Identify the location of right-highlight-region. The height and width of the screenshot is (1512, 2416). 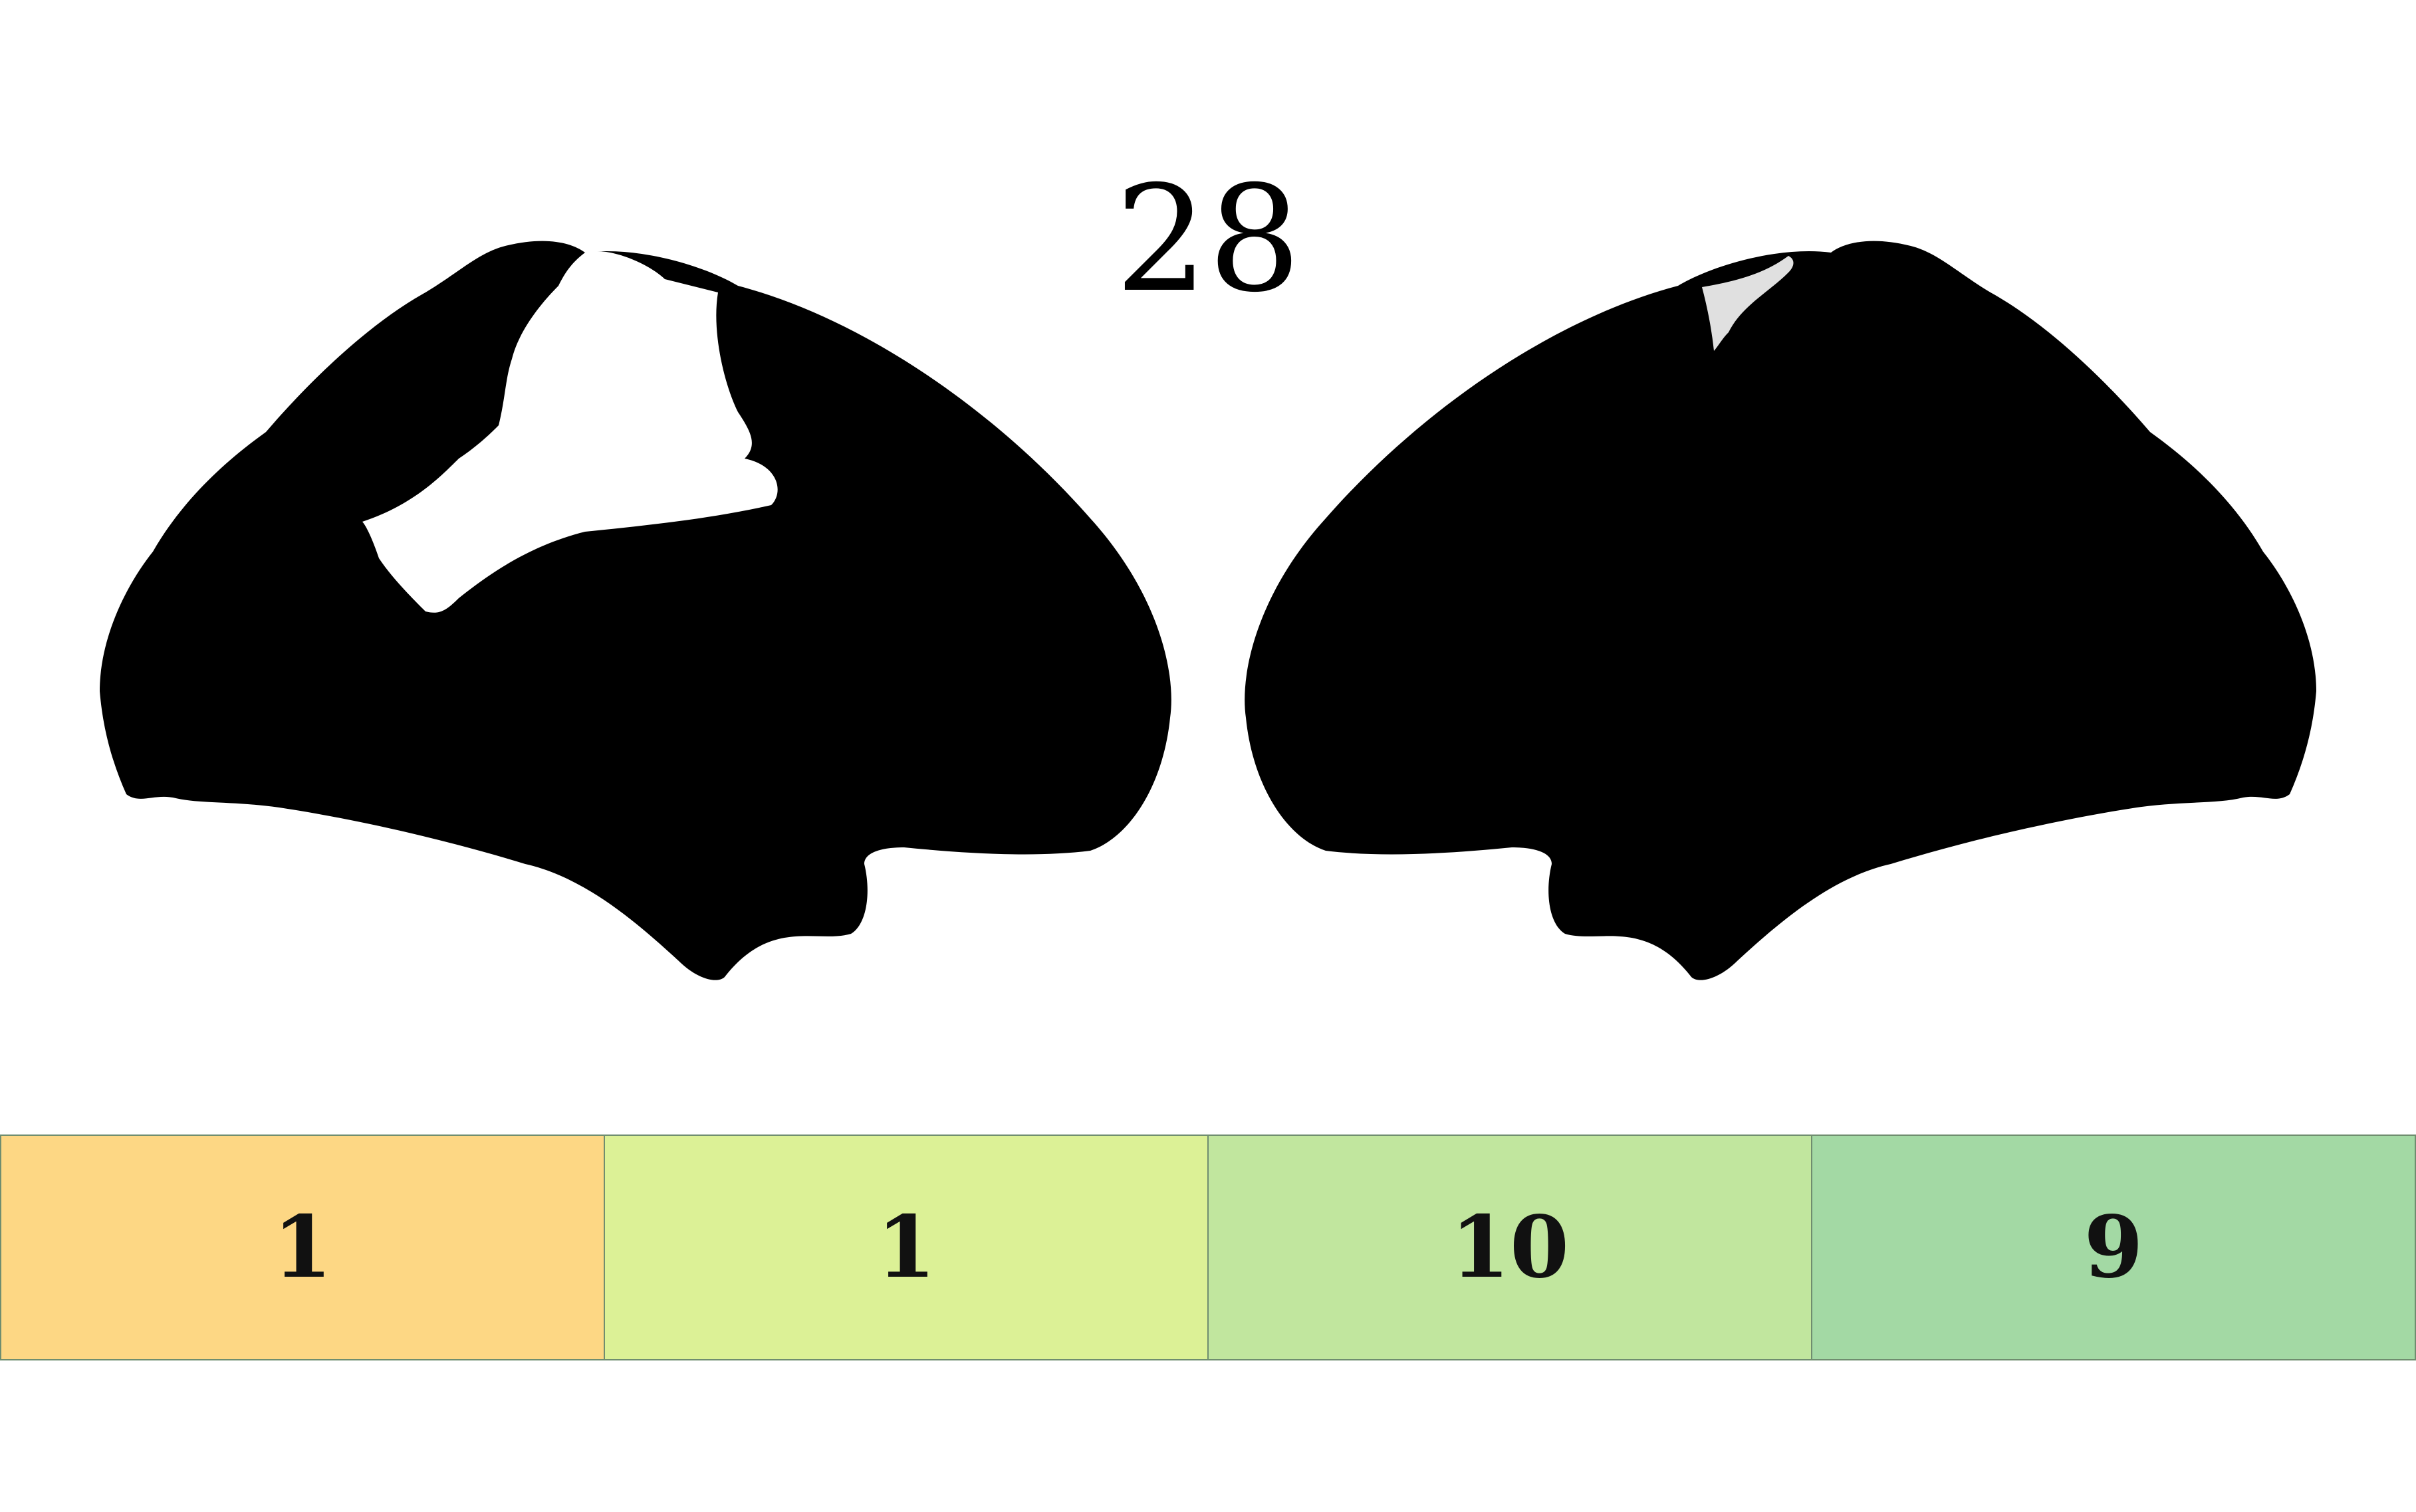
(1748, 303).